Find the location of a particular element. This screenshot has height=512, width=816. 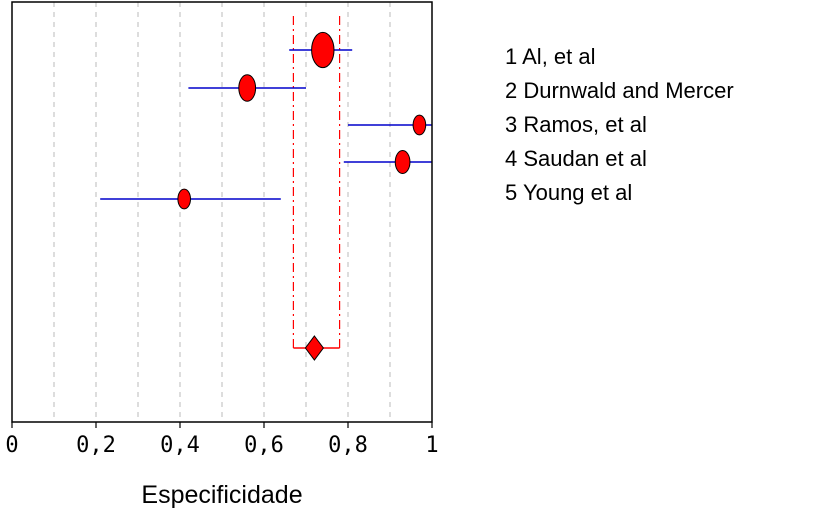

x-axis-label: Especificidade is located at coordinates (221, 495).